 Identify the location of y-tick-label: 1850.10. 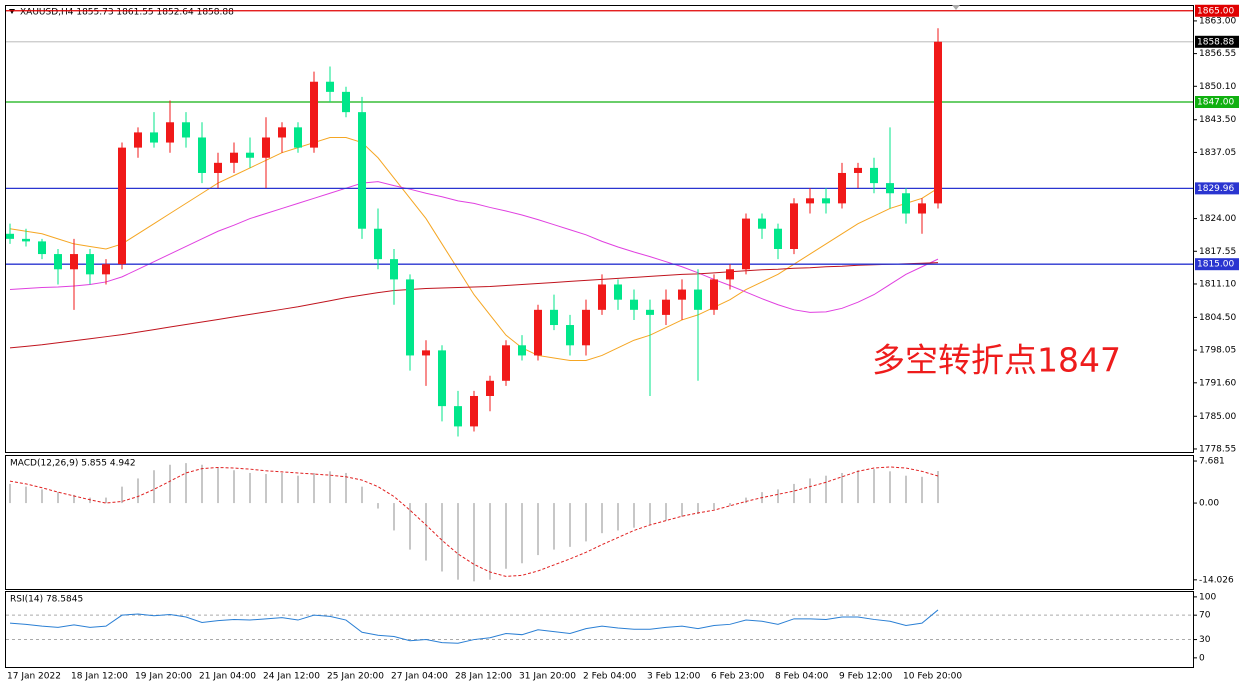
(1217, 87).